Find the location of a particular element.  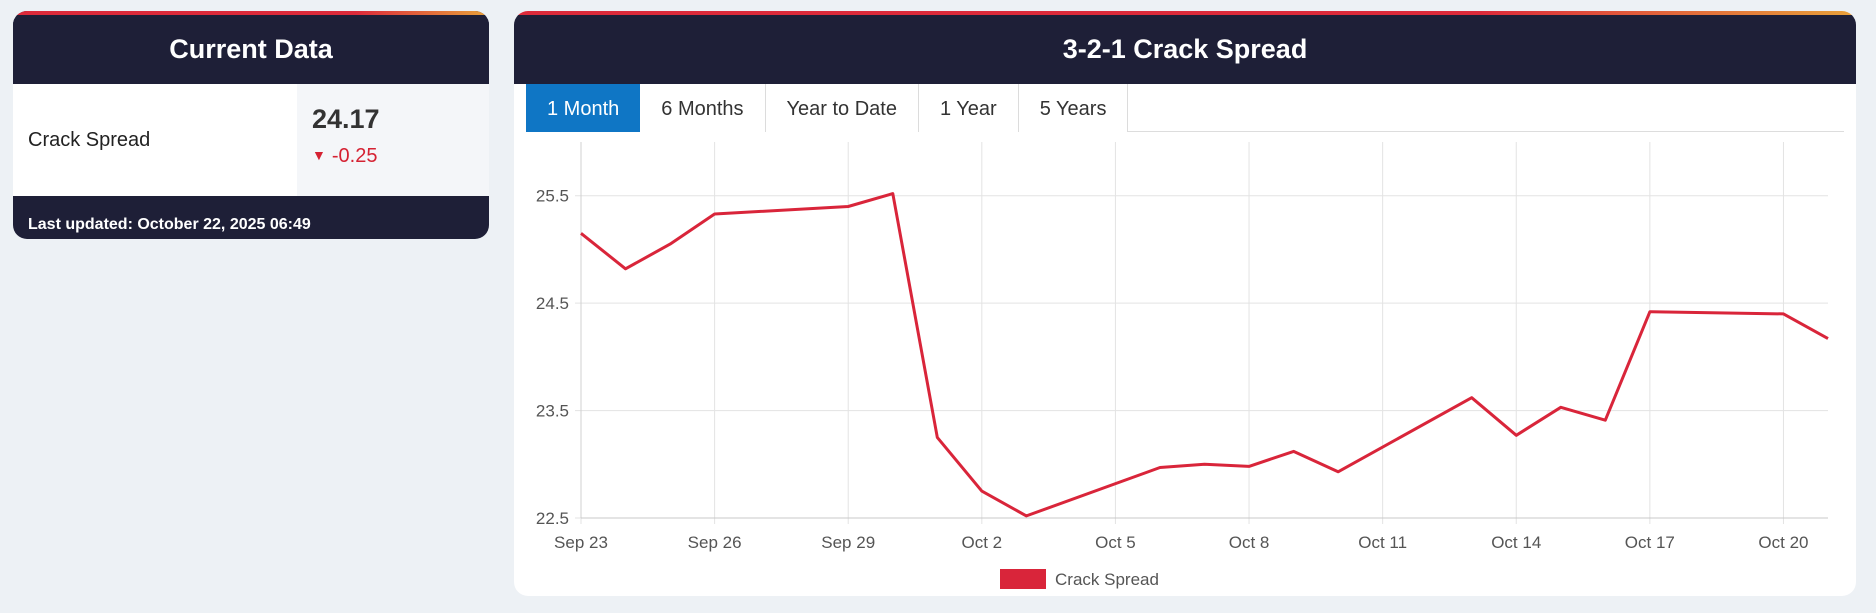

tab-1-year: 1 Year is located at coordinates (968, 108).